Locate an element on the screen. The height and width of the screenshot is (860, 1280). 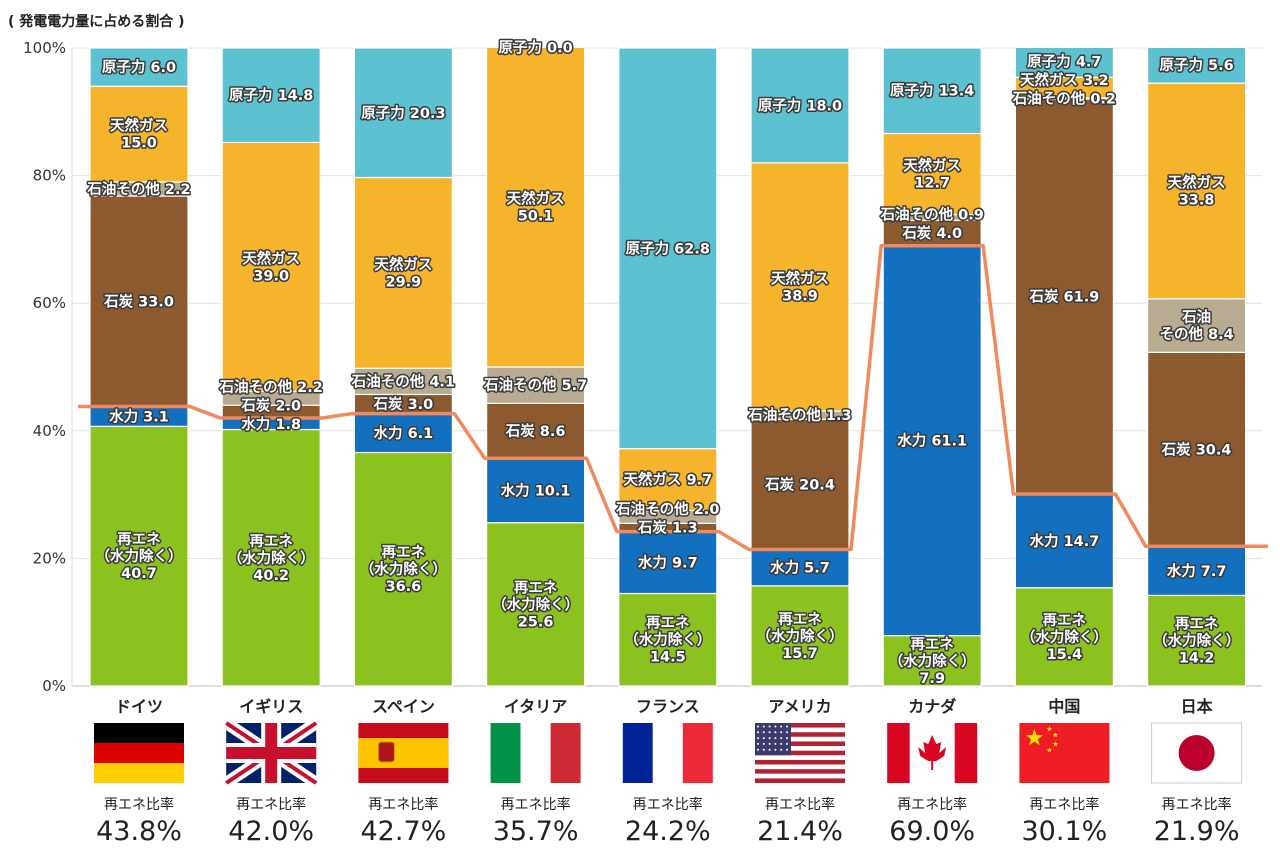
segment-label-line: その他 8.4 is located at coordinates (1196, 334).